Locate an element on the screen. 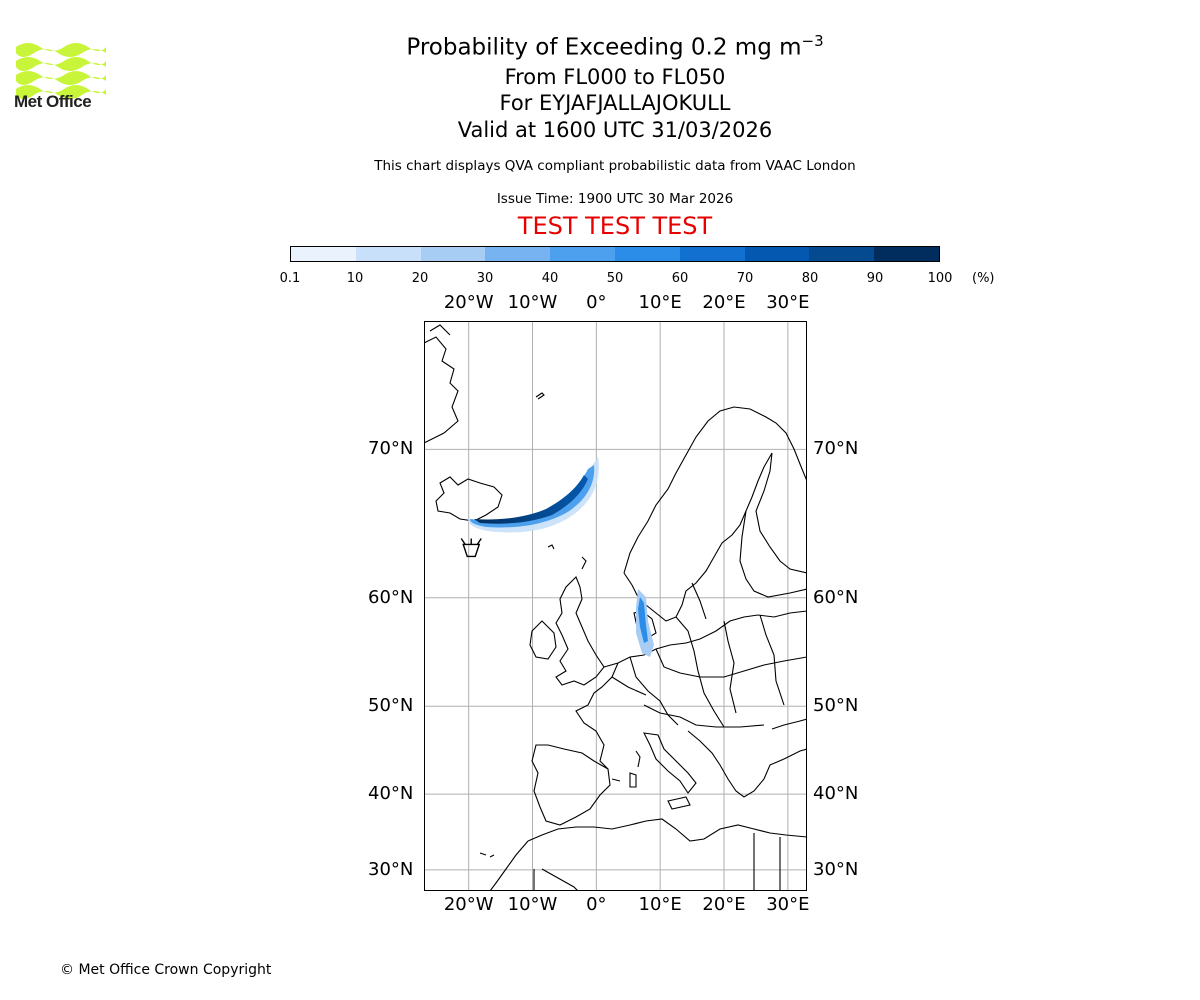 The image size is (1200, 1000). valid-time: Valid at 1600 UTC 31/03/2026 is located at coordinates (615, 129).